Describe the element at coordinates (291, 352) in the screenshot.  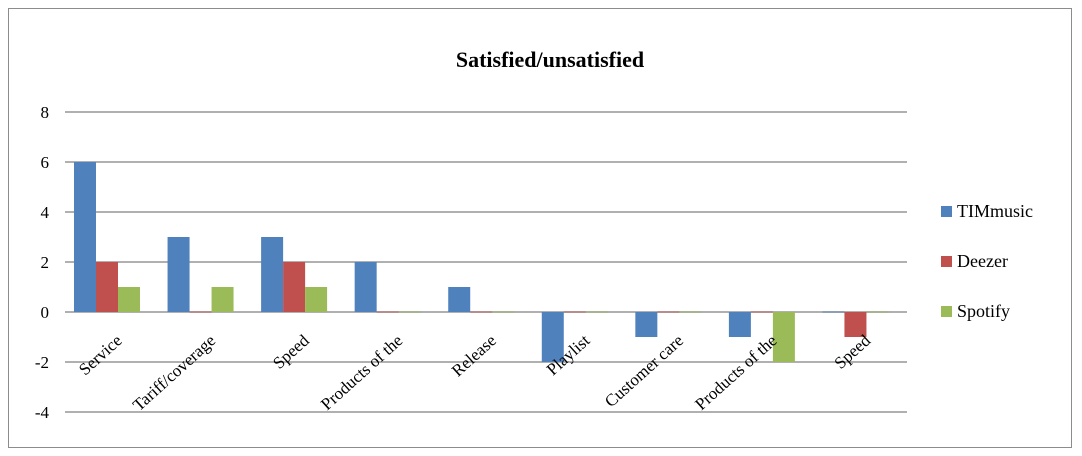
I see `x-tick-label: Speed` at that location.